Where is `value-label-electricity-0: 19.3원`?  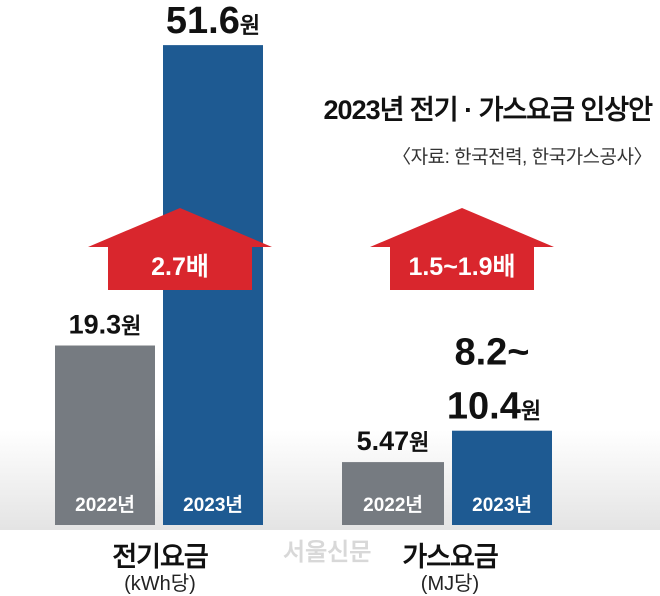 value-label-electricity-0: 19.3원 is located at coordinates (105, 325).